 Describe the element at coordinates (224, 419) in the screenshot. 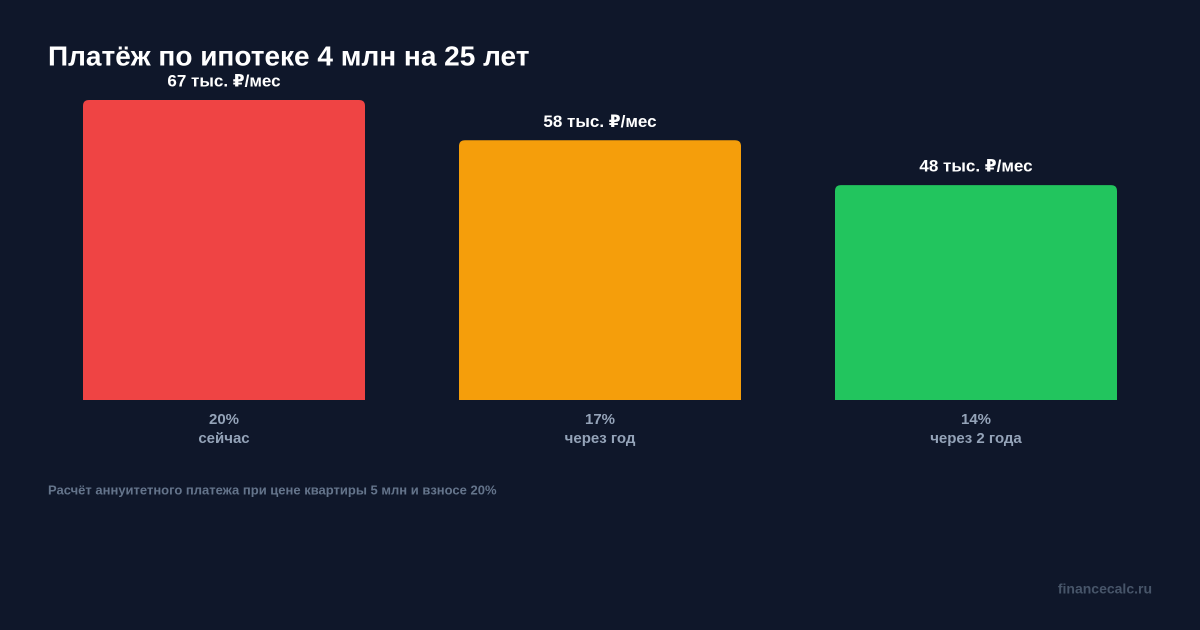

I see `rate-label: 20%` at that location.